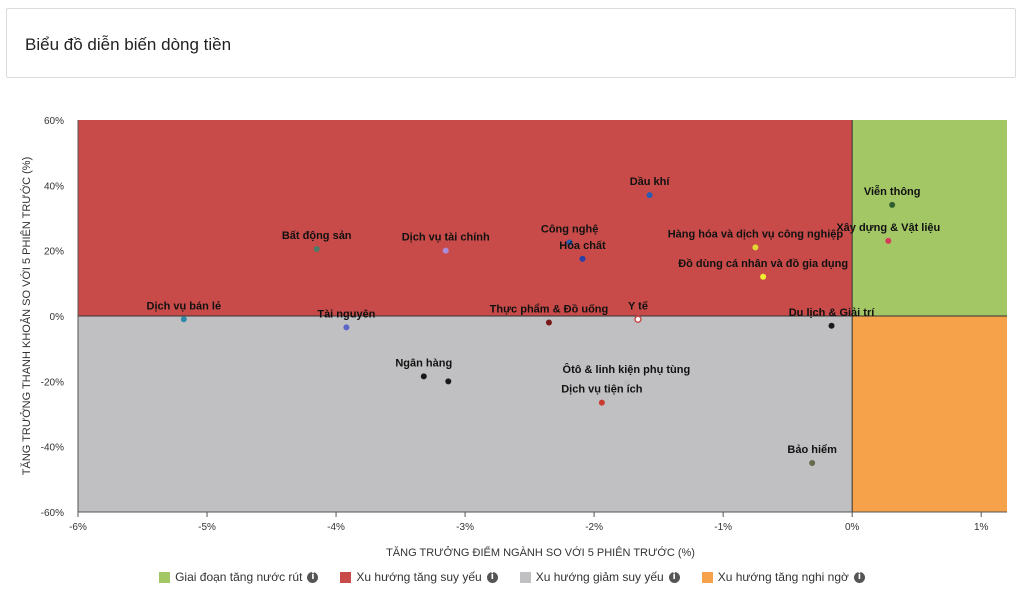 Image resolution: width=1024 pixels, height=604 pixels. What do you see at coordinates (54, 121) in the screenshot?
I see `y-tick-label: 60%` at bounding box center [54, 121].